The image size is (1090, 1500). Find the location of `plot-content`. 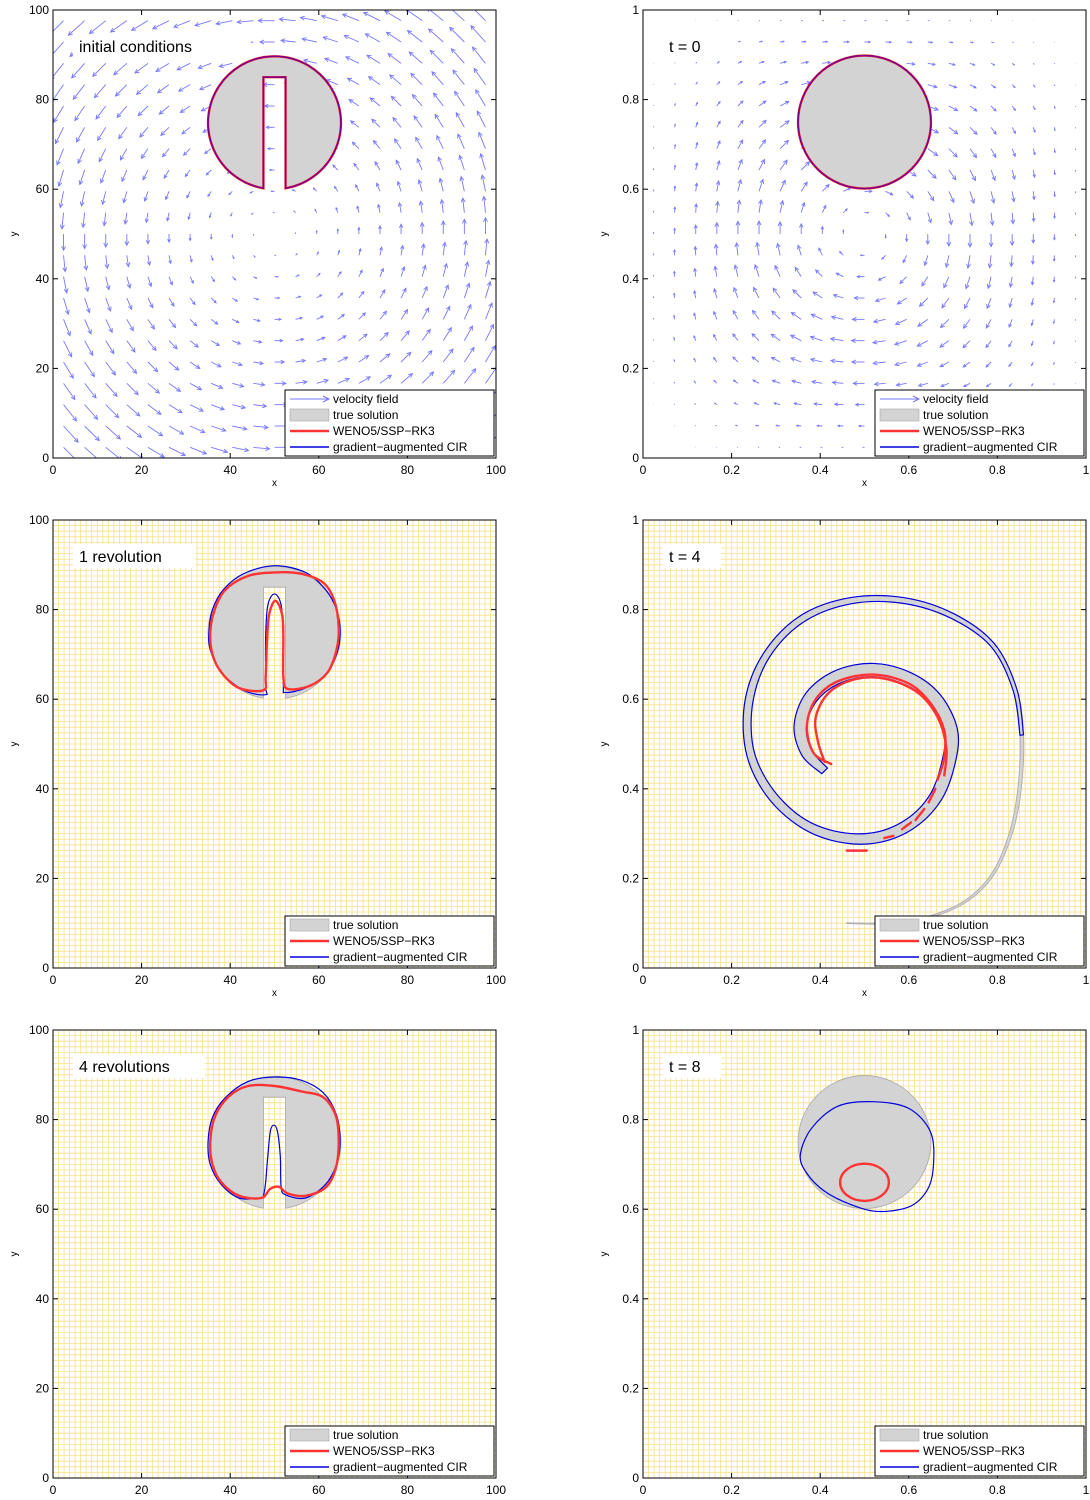

plot-content is located at coordinates (274, 1254).